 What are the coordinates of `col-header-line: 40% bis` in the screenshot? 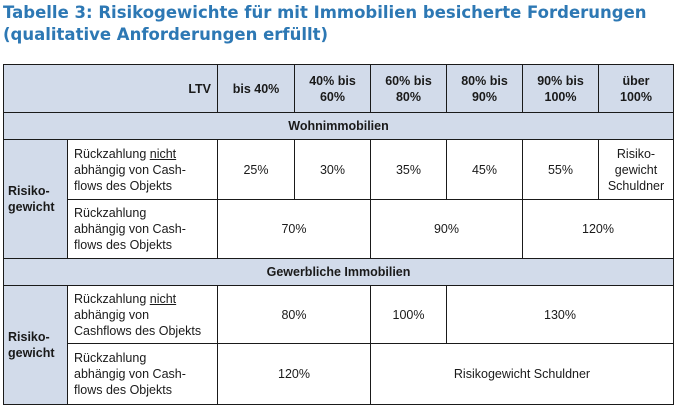 It's located at (332, 80).